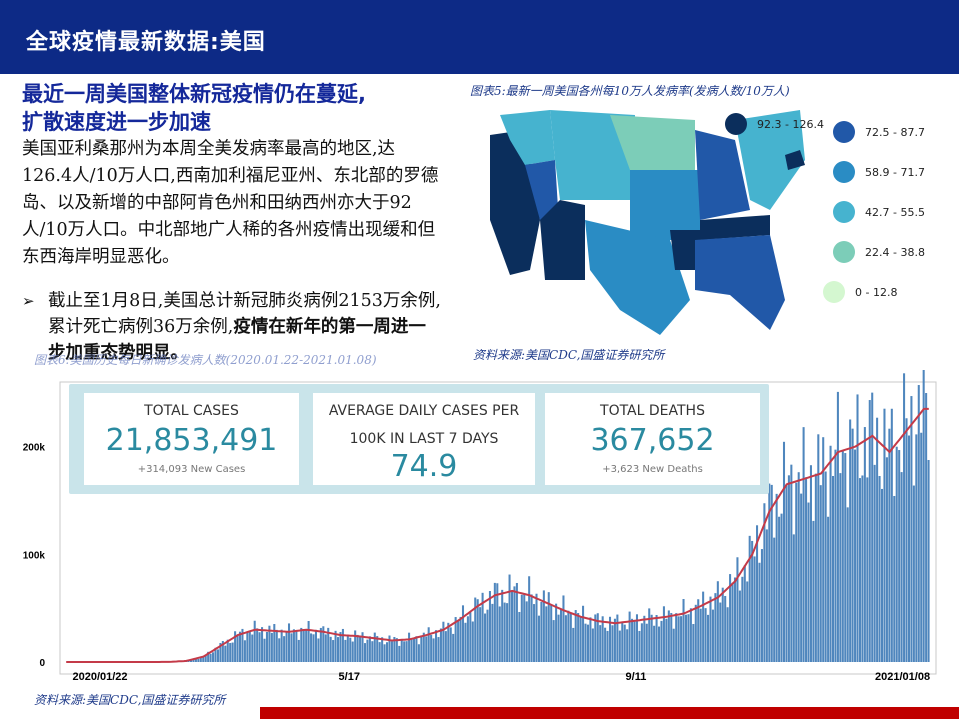  I want to click on legend-label: 58.9 - 71.7, so click(895, 172).